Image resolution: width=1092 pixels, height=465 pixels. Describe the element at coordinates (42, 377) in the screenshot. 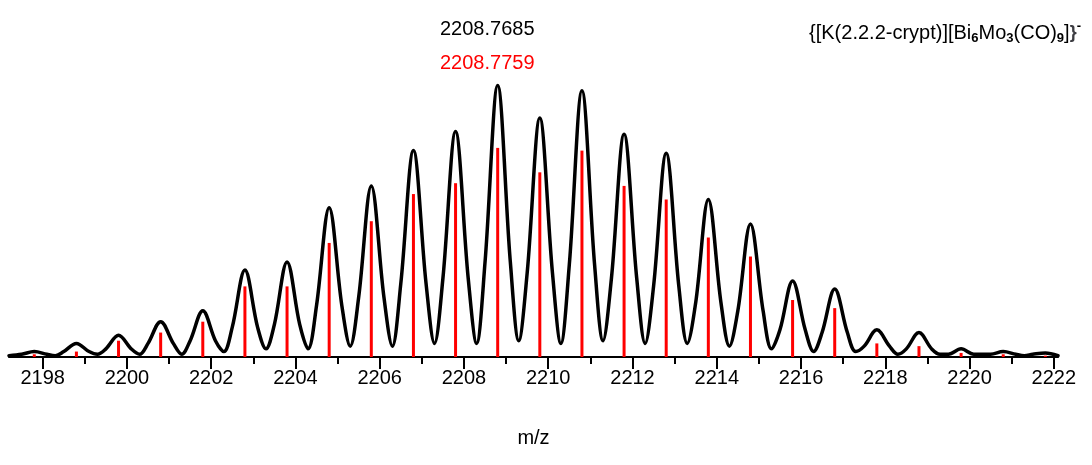

I see `x-tick-label: 2198` at that location.